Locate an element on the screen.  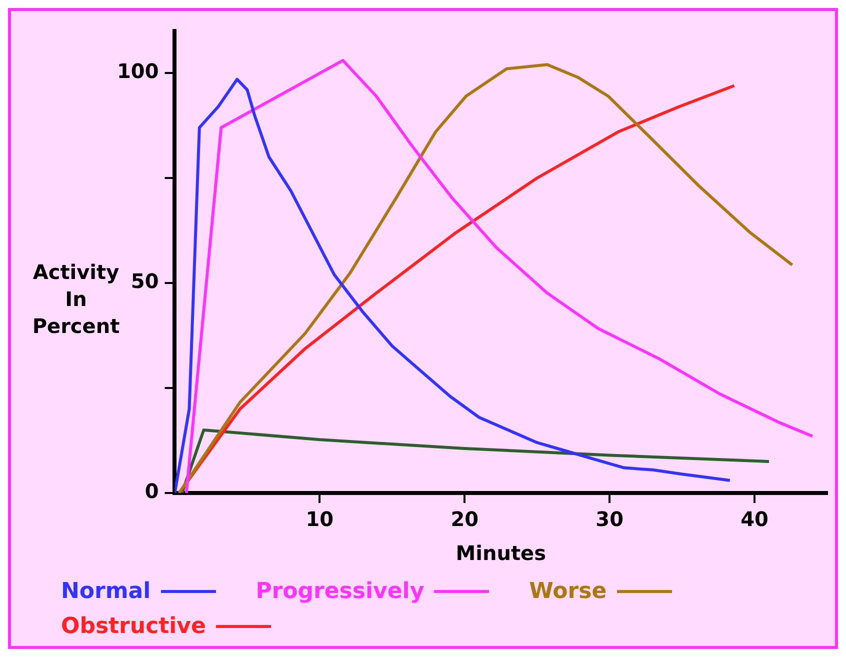
x-tick-label: 10 is located at coordinates (320, 519).